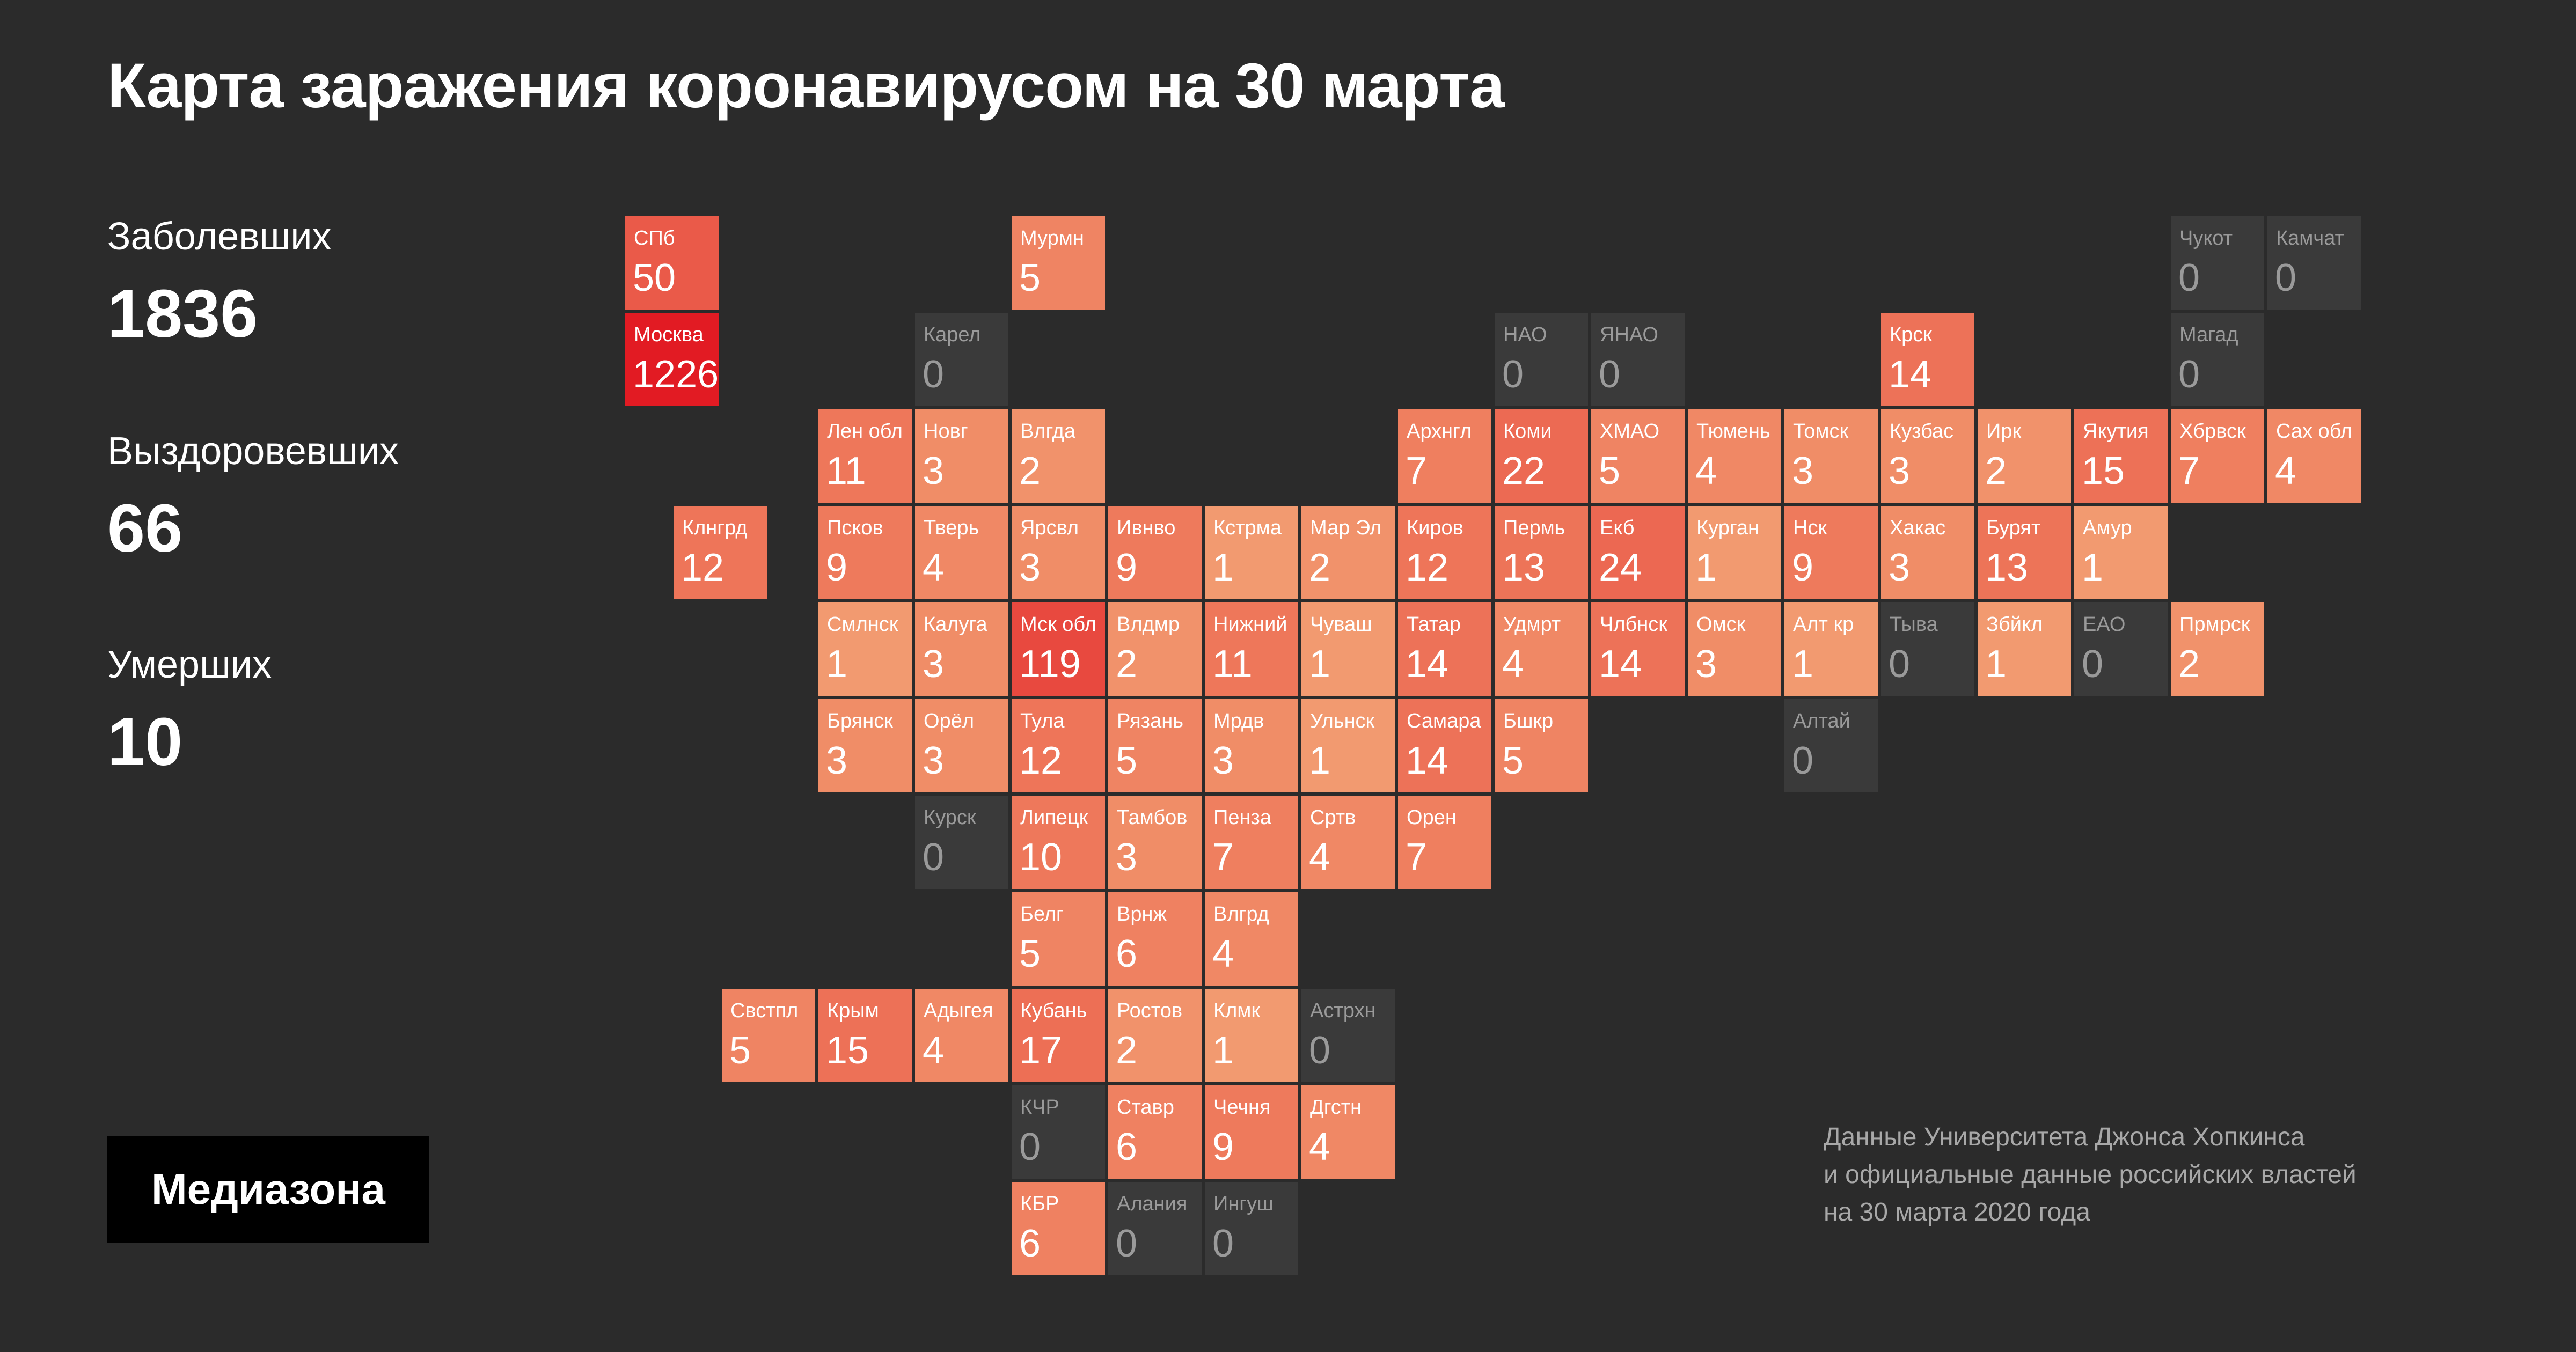 This screenshot has height=1352, width=2576. Describe the element at coordinates (952, 335) in the screenshot. I see `region-name: Карел` at that location.